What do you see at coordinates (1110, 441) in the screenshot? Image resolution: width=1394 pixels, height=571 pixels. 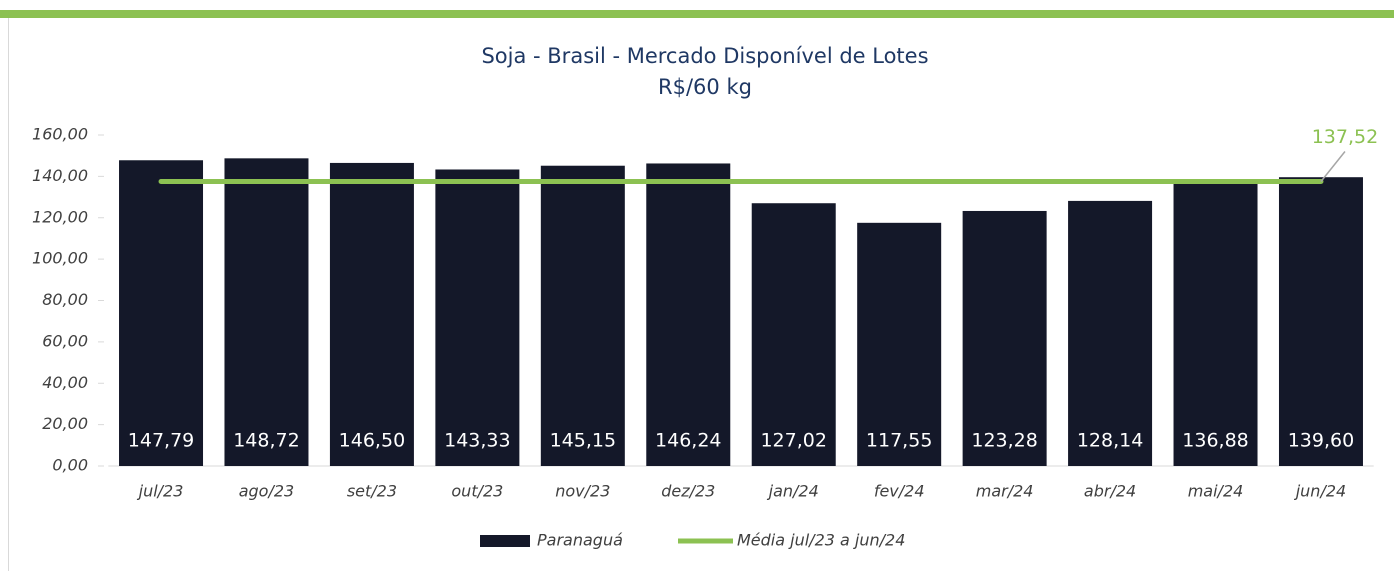 I see `data-label: 128,14` at bounding box center [1110, 441].